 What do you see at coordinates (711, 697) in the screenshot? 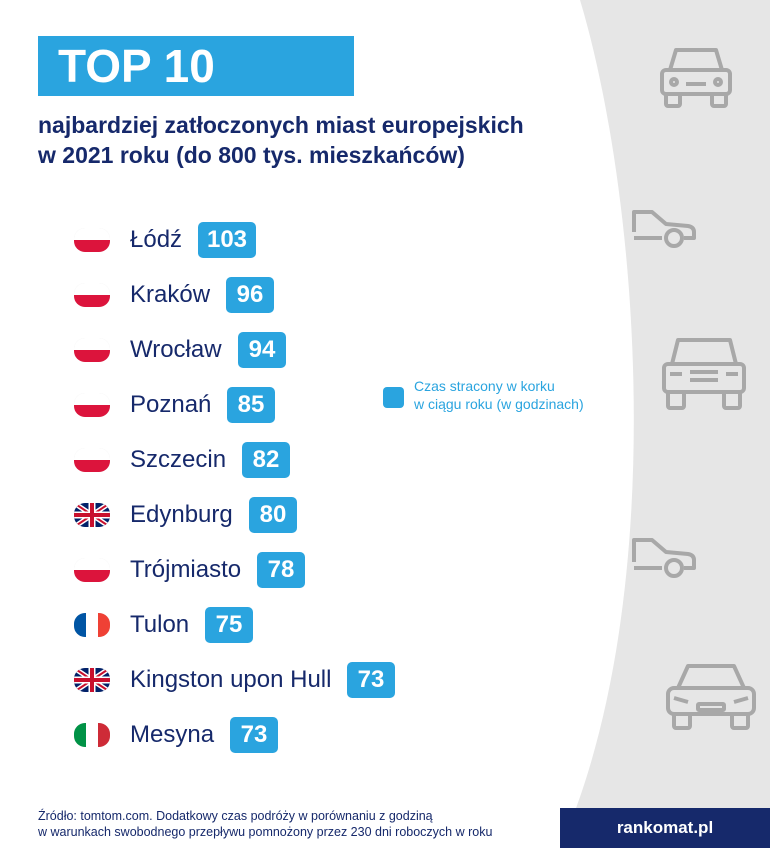
I see `sports-car-front-icon` at bounding box center [711, 697].